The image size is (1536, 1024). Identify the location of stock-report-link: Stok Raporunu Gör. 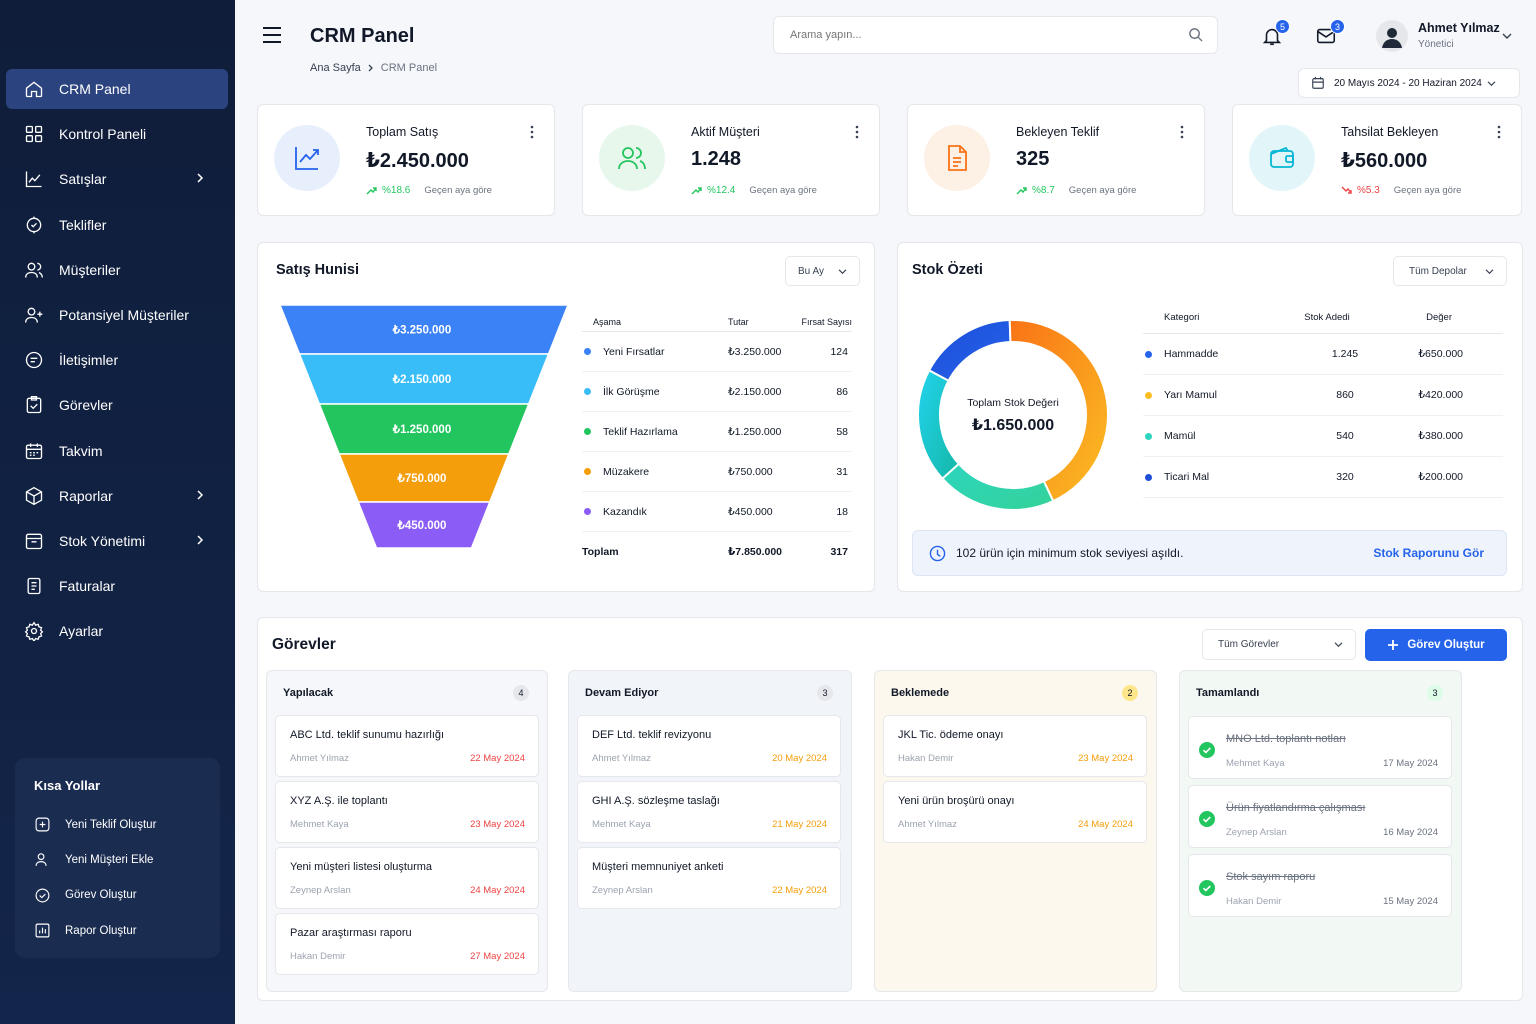
(1428, 553).